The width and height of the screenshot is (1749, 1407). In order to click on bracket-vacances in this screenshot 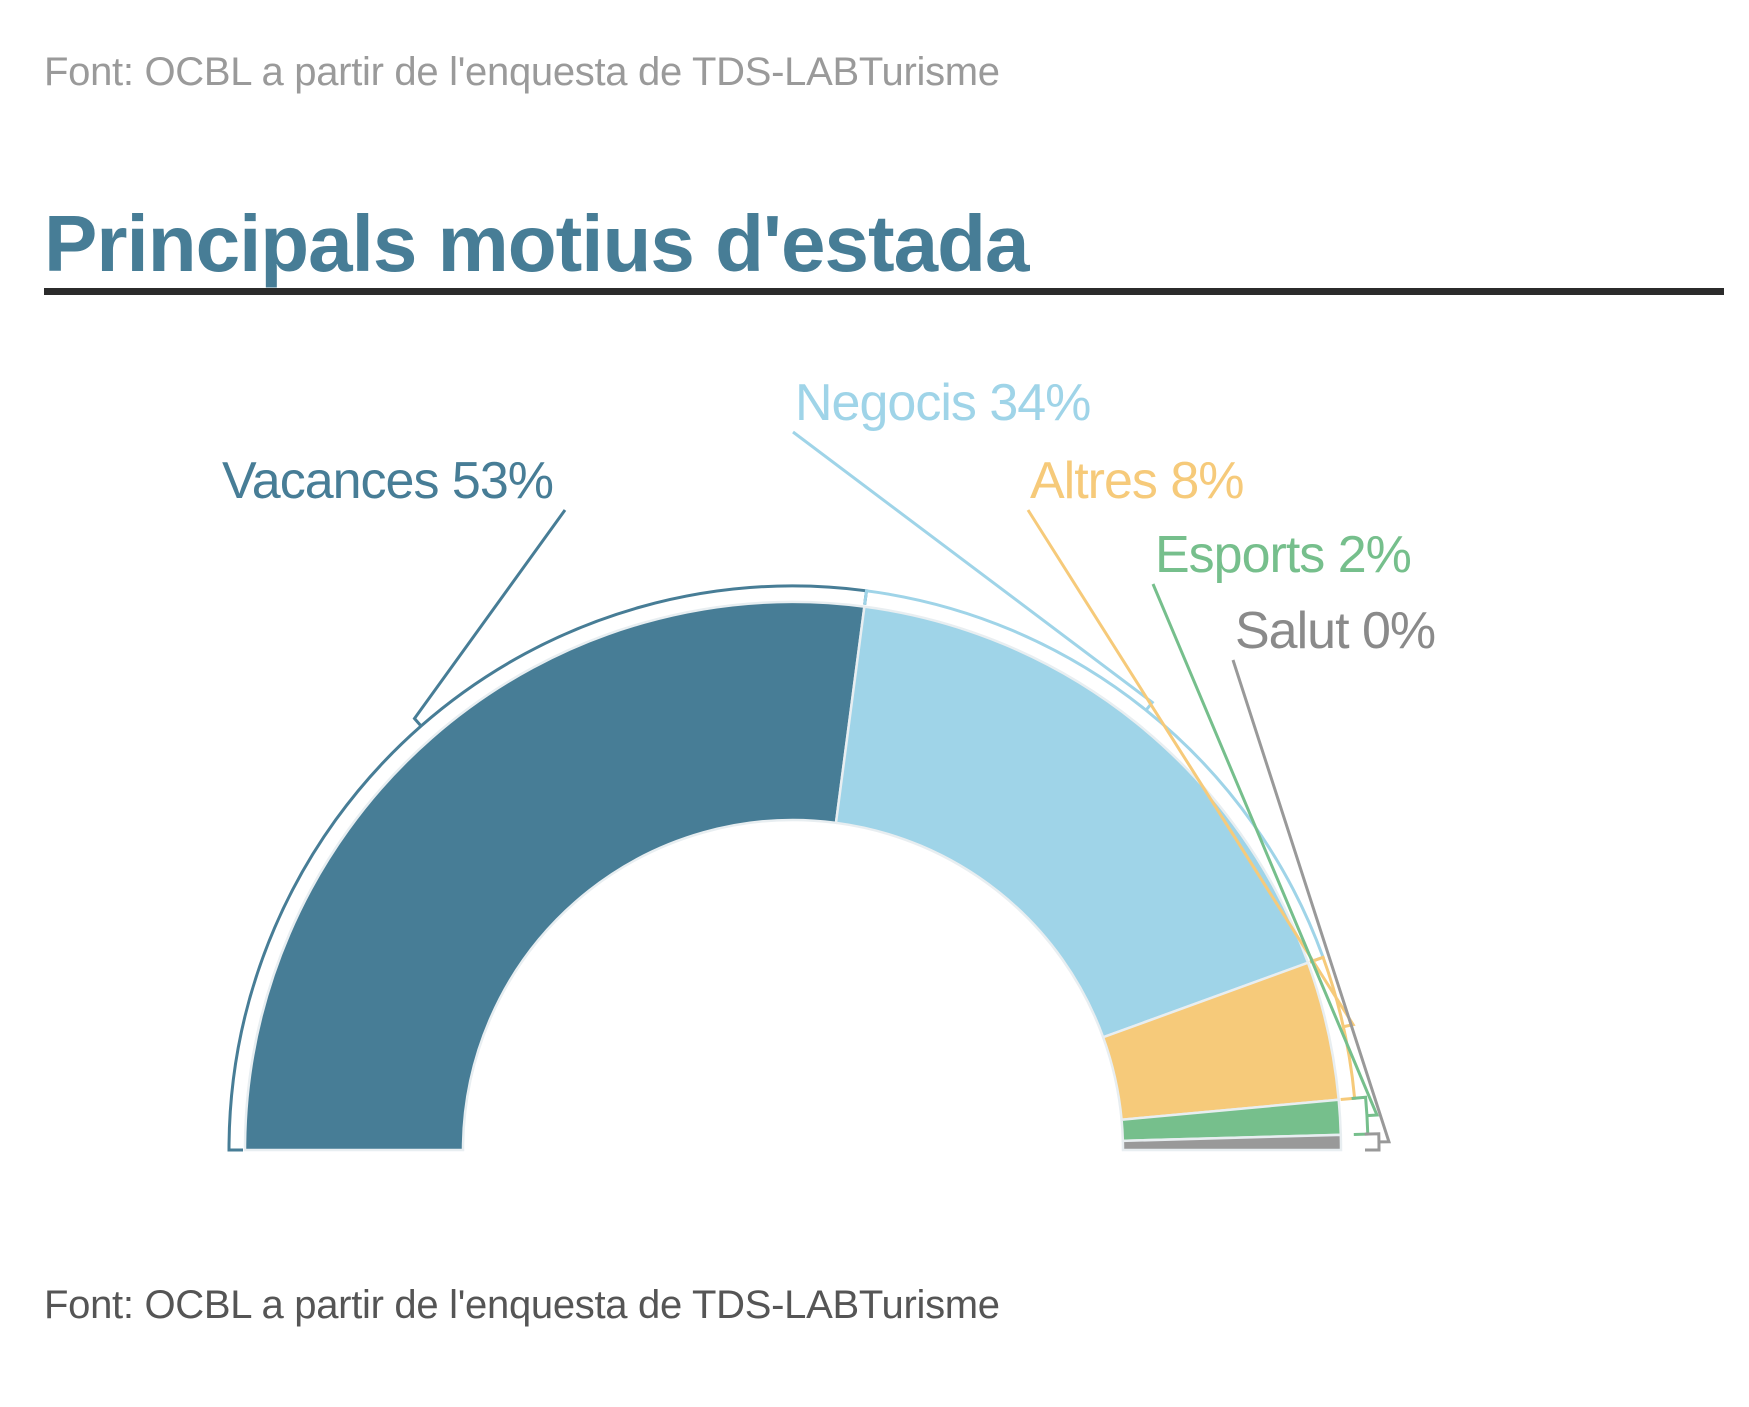, I will do `click(548, 868)`.